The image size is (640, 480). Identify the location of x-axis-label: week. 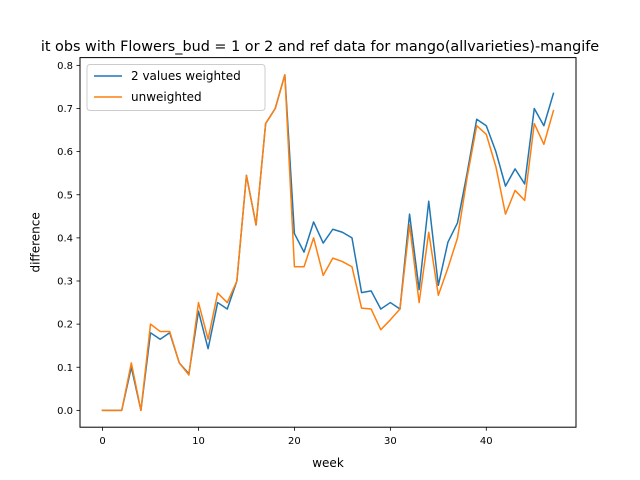
(328, 463).